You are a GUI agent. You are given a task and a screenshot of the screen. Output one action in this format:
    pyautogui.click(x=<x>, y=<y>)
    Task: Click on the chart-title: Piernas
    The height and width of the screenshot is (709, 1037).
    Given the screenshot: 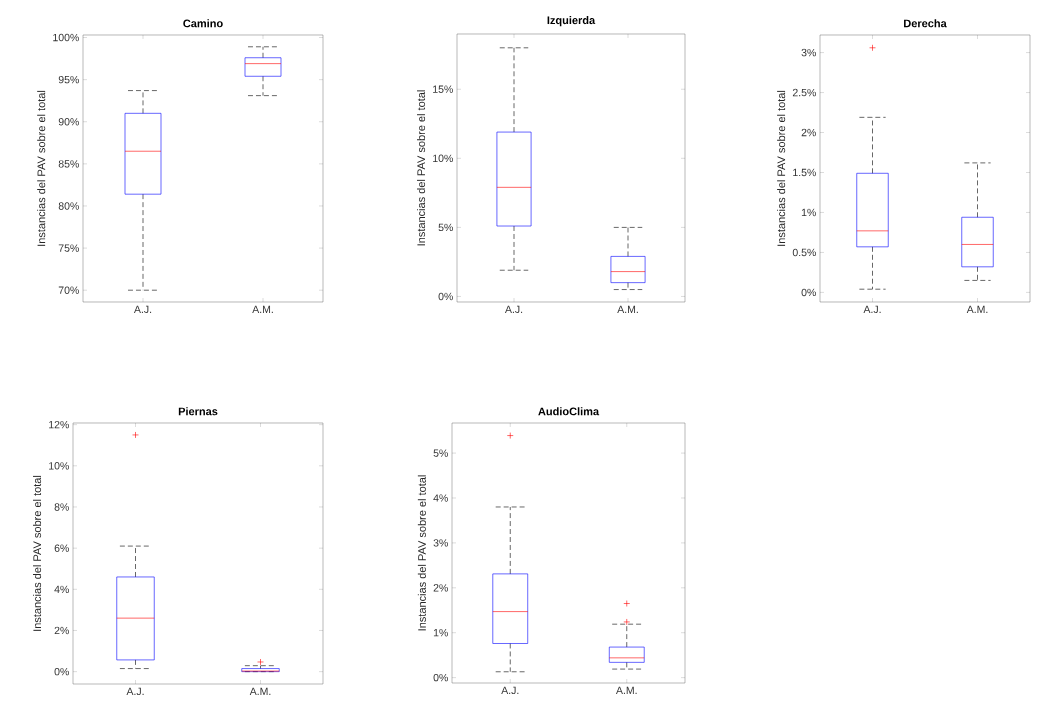 What is the action you would take?
    pyautogui.click(x=198, y=411)
    